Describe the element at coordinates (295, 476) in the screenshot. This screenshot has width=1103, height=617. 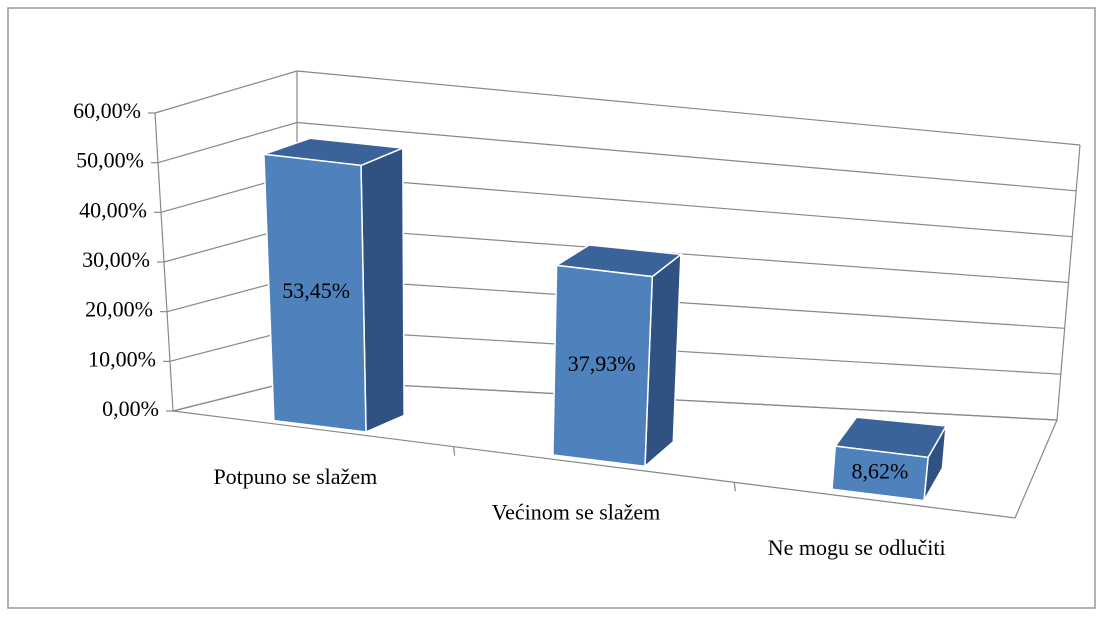
I see `x-tick-label: Potpuno se slažem` at that location.